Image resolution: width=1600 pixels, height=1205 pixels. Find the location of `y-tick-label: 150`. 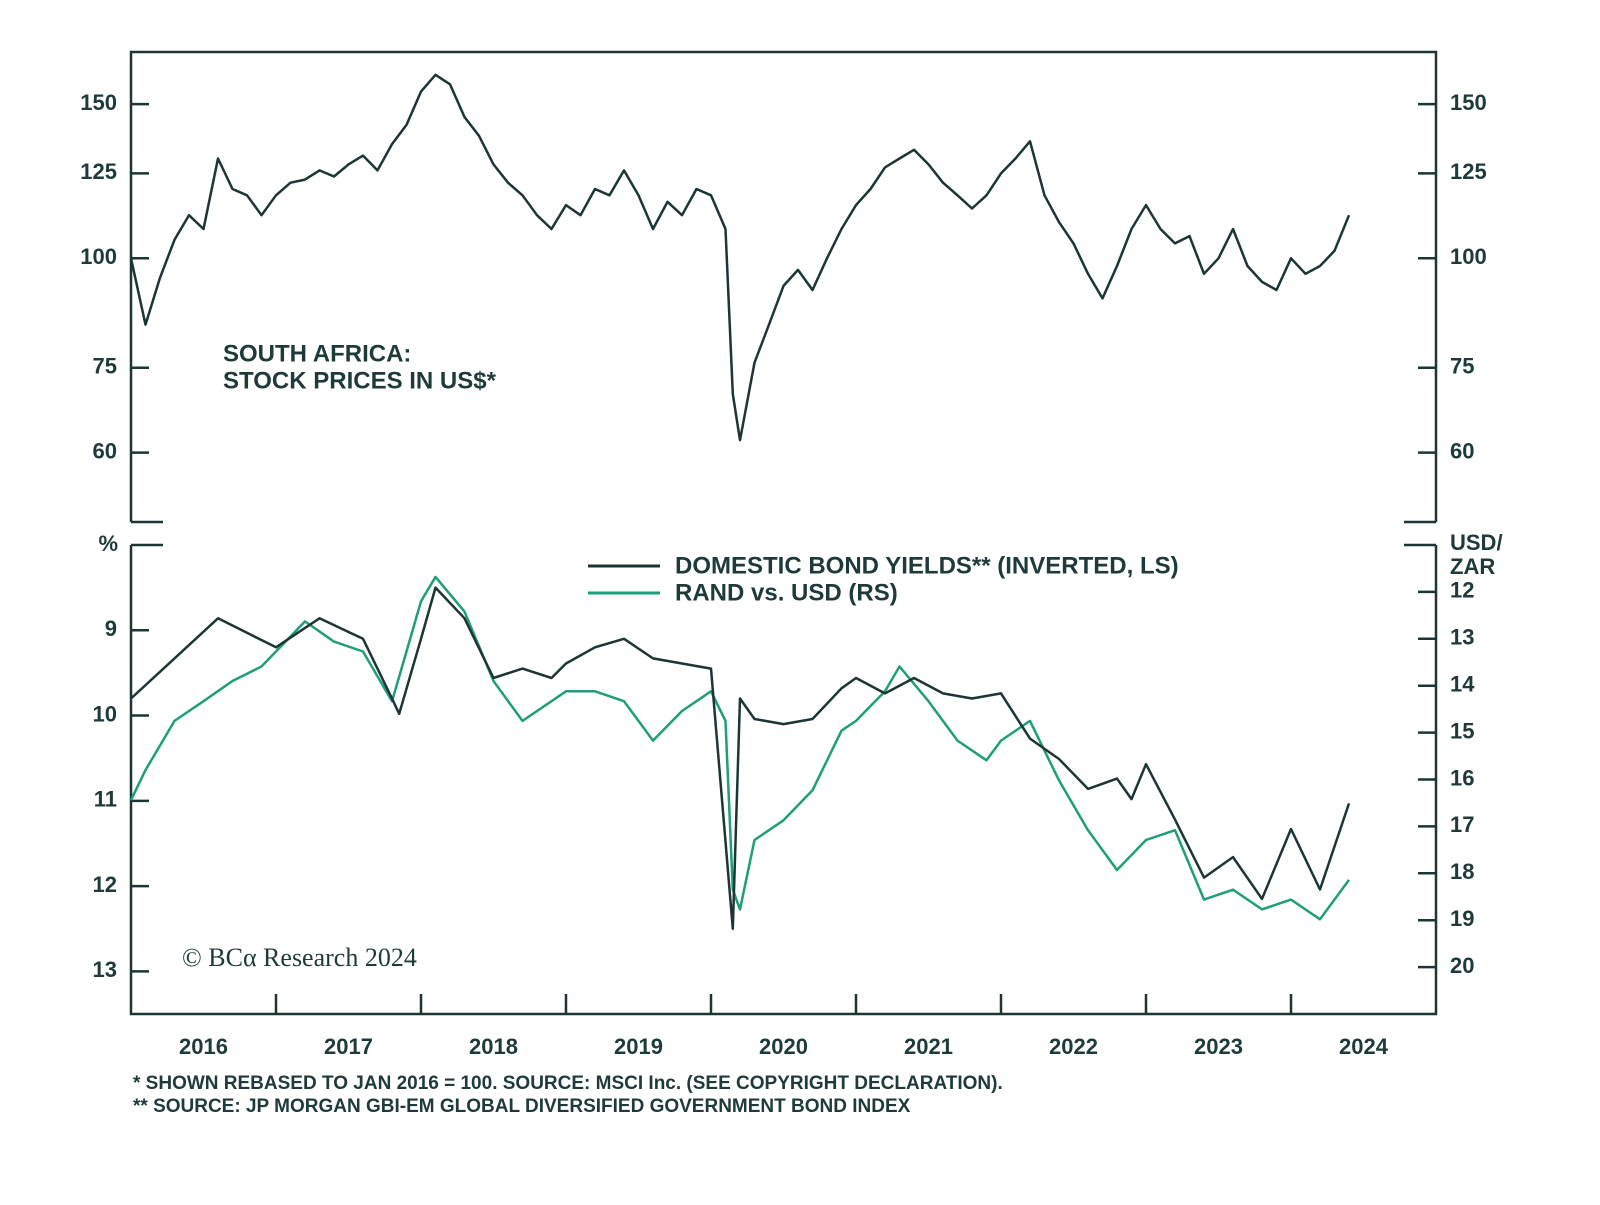

y-tick-label: 150 is located at coordinates (98, 102).